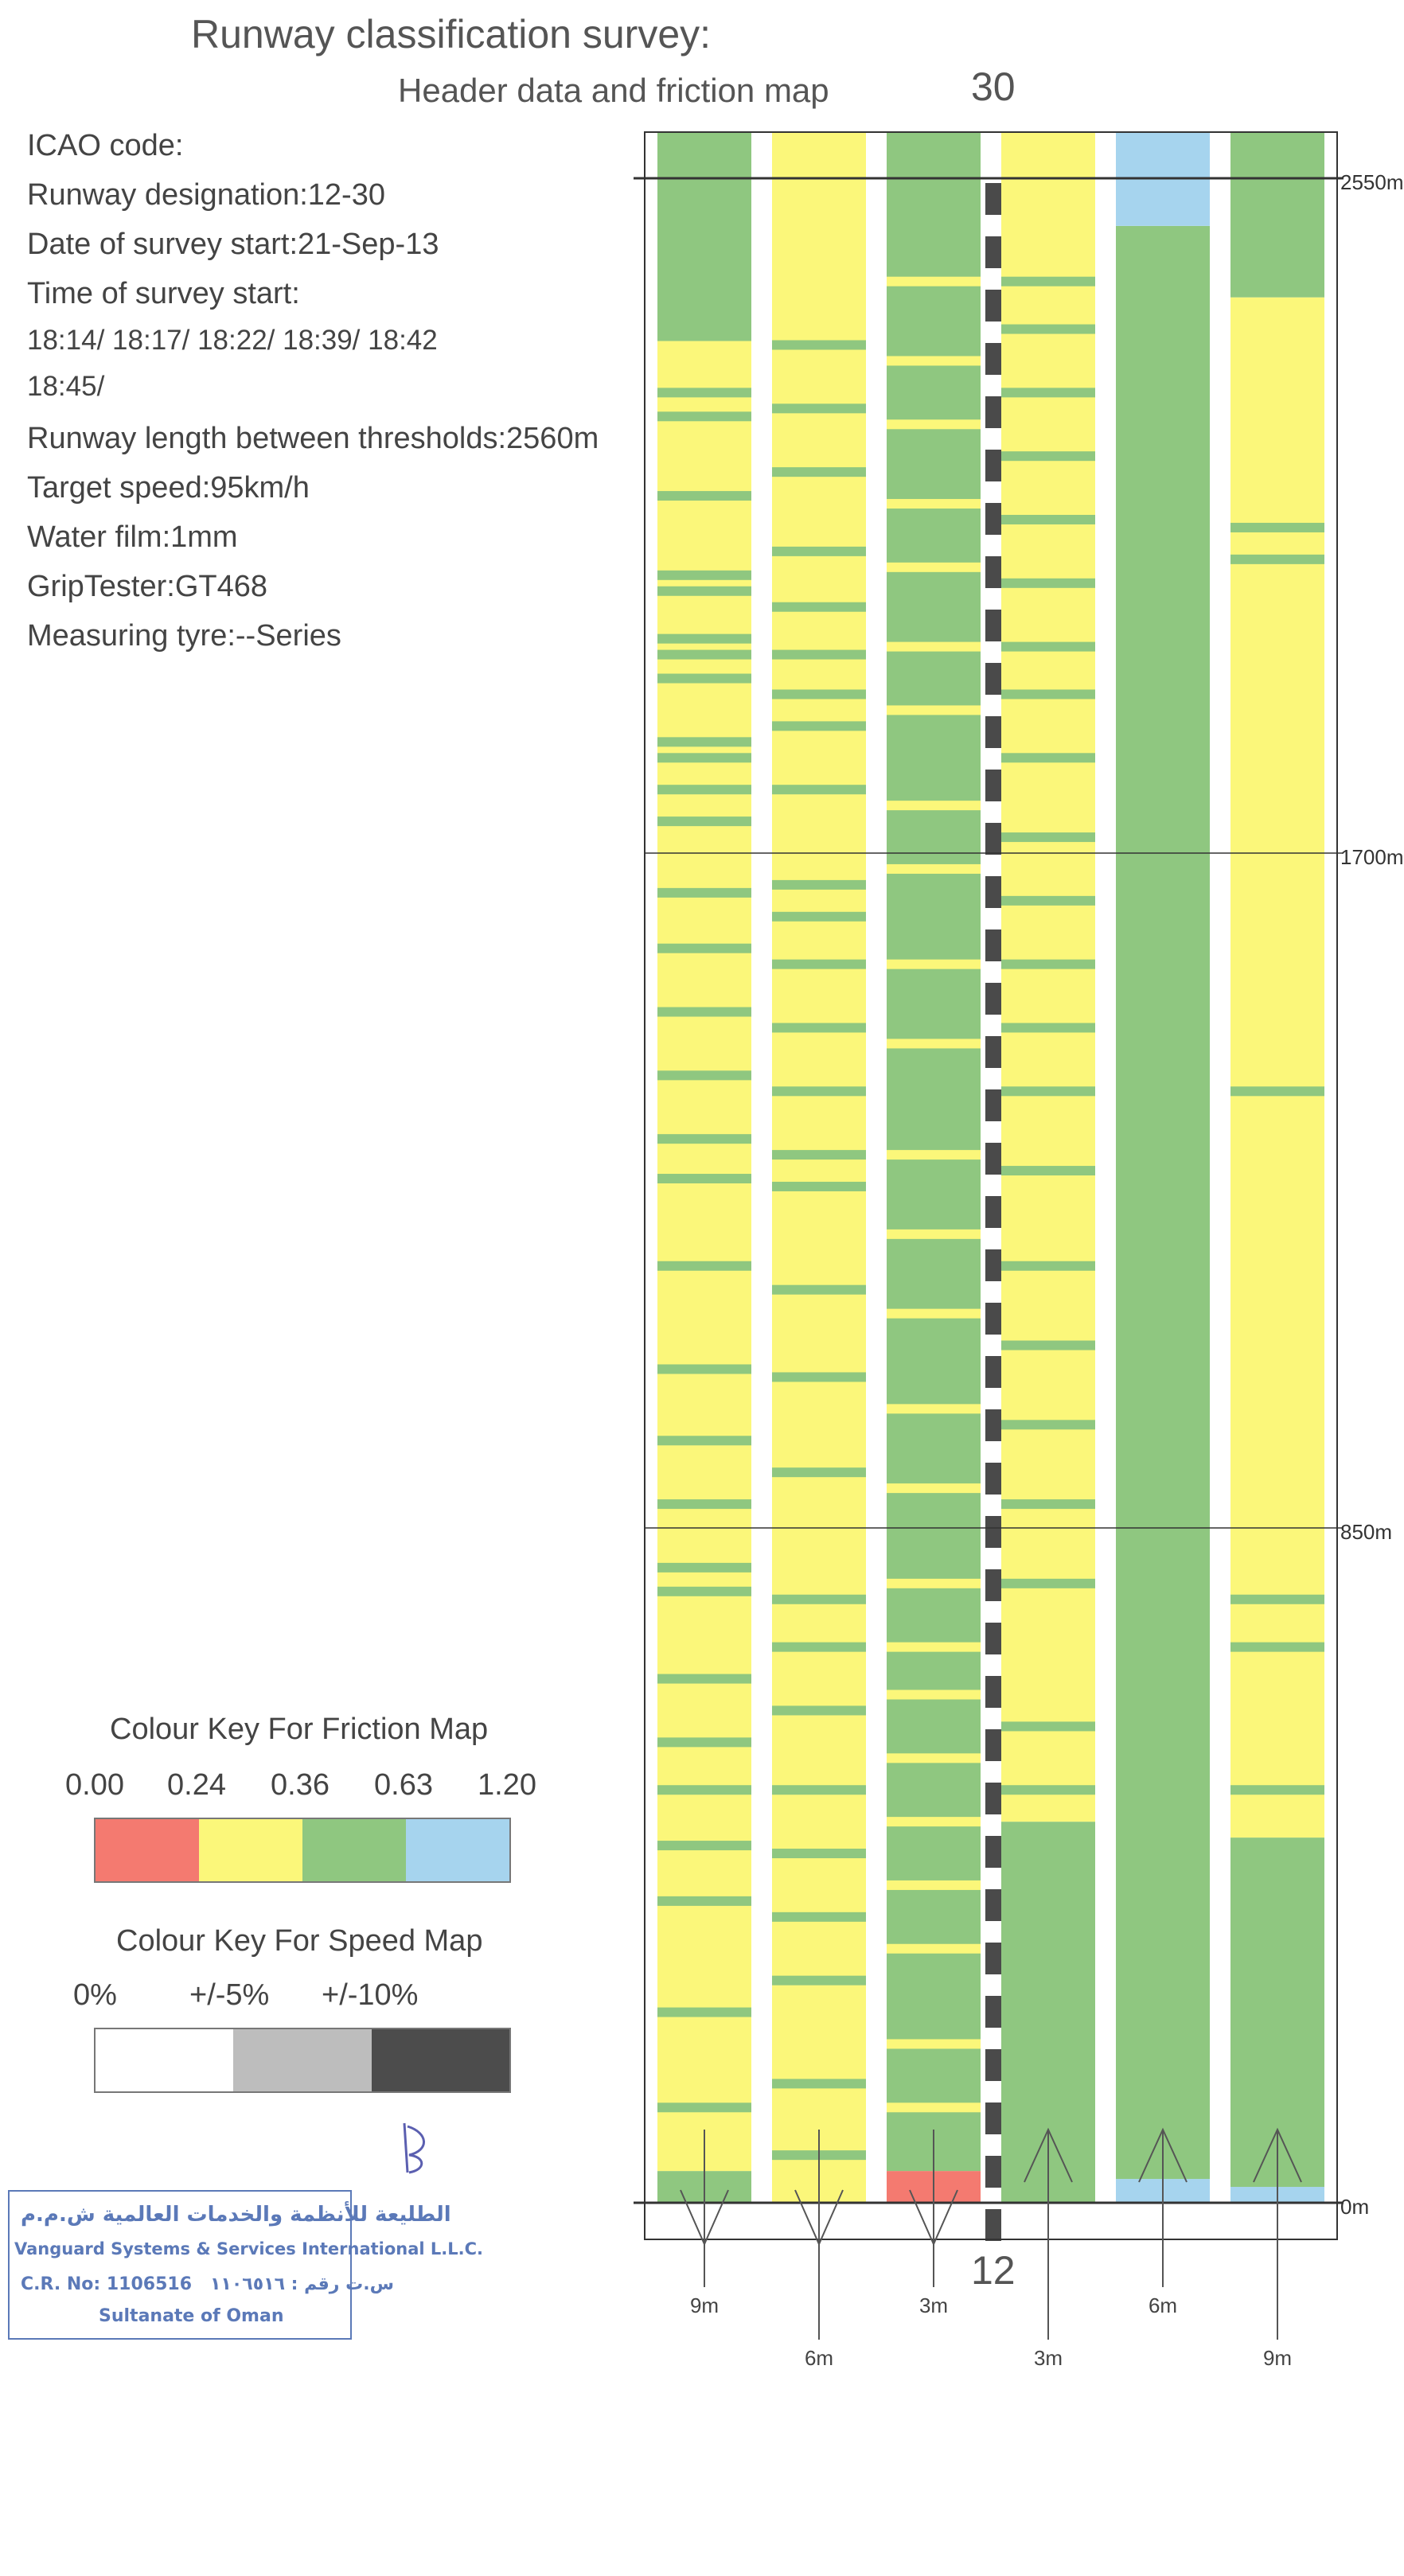  I want to click on stamp-country: Sultanate of Oman, so click(191, 2316).